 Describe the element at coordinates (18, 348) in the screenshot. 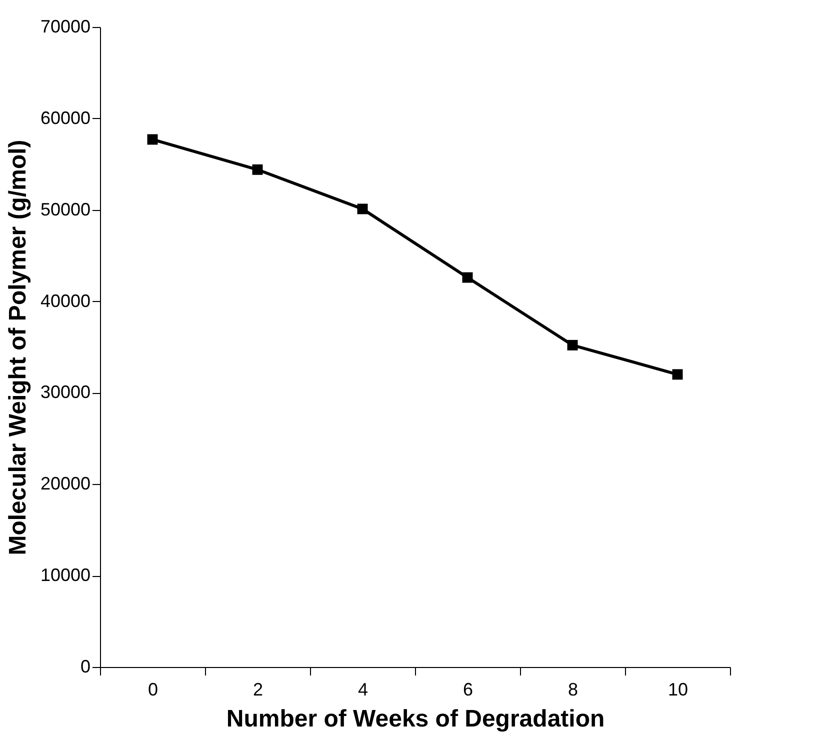

I see `y-axis-title: Molecular Weight of Polymer (g/mol)` at that location.